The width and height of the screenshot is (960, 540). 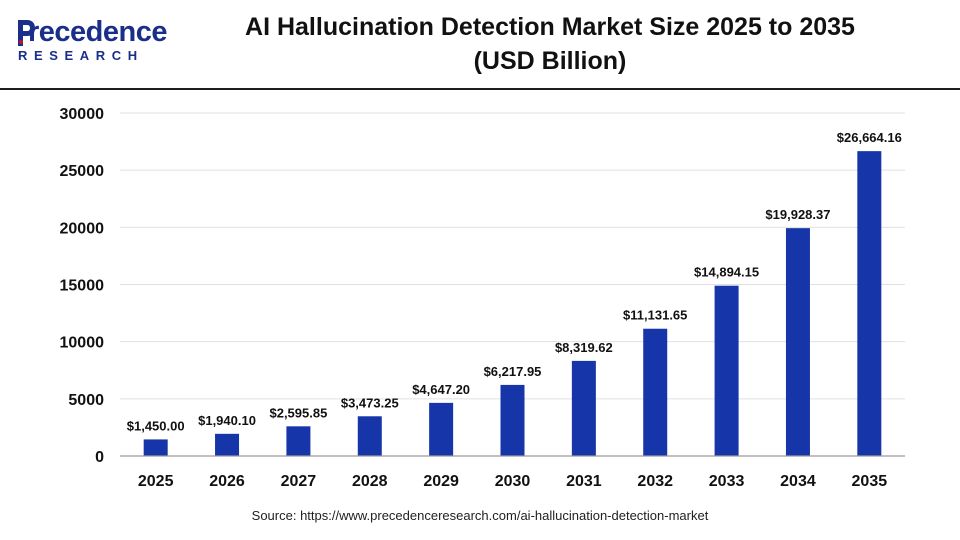 I want to click on data-label: $1,450.00, so click(x=156, y=425).